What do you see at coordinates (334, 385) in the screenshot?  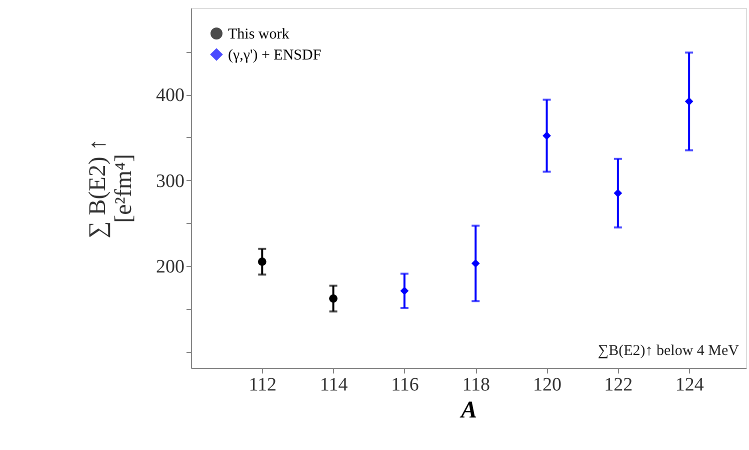 I see `x-tick-label: 114` at bounding box center [334, 385].